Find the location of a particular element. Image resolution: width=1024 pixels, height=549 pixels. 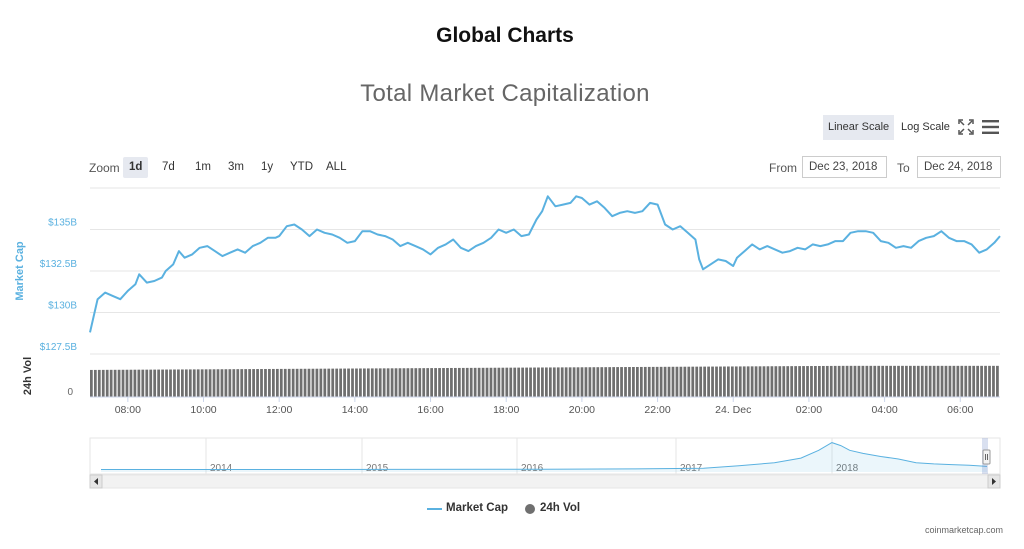

navigator-scrollbar is located at coordinates (545, 481).